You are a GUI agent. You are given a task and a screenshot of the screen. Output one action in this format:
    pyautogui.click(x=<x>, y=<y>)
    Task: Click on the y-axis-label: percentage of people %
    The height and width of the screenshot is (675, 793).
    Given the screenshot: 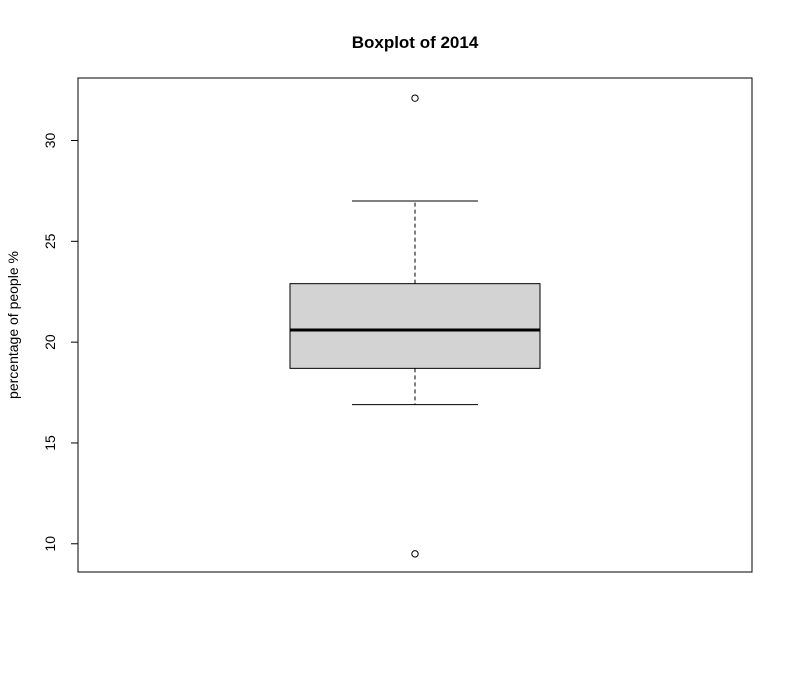 What is the action you would take?
    pyautogui.click(x=13, y=325)
    